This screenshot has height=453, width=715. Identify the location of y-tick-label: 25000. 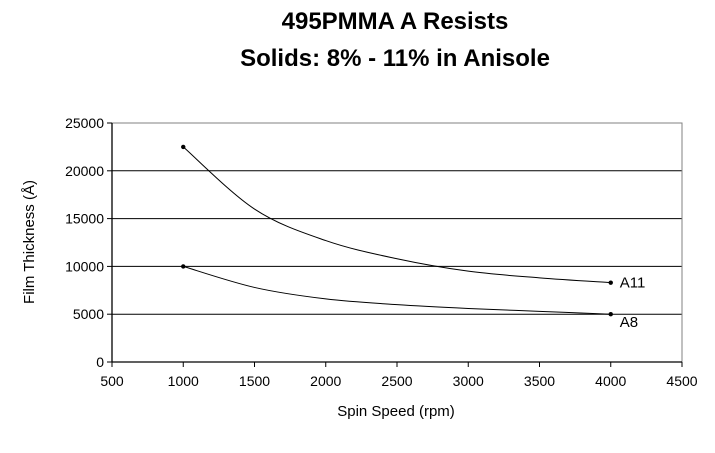
(84, 123).